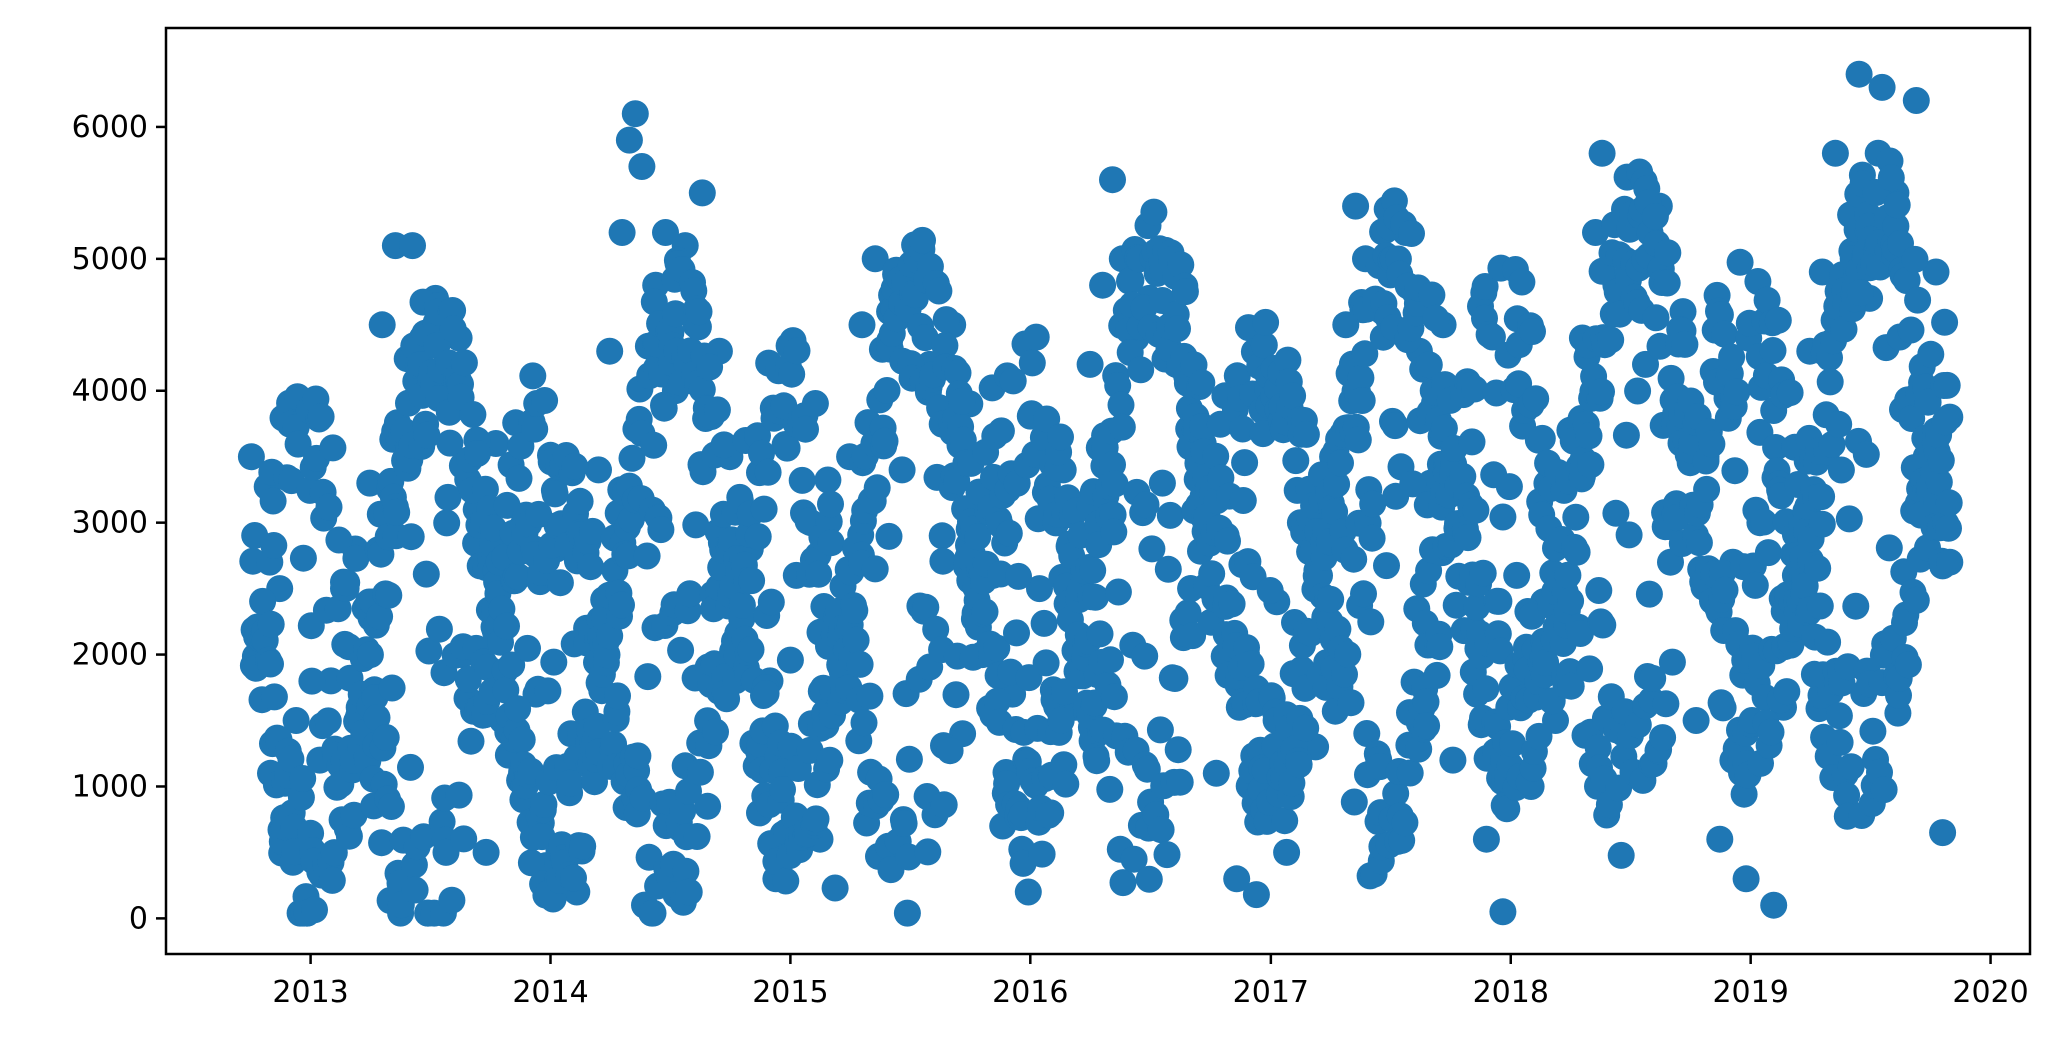  What do you see at coordinates (110, 655) in the screenshot?
I see `y-tick-label: 2000` at bounding box center [110, 655].